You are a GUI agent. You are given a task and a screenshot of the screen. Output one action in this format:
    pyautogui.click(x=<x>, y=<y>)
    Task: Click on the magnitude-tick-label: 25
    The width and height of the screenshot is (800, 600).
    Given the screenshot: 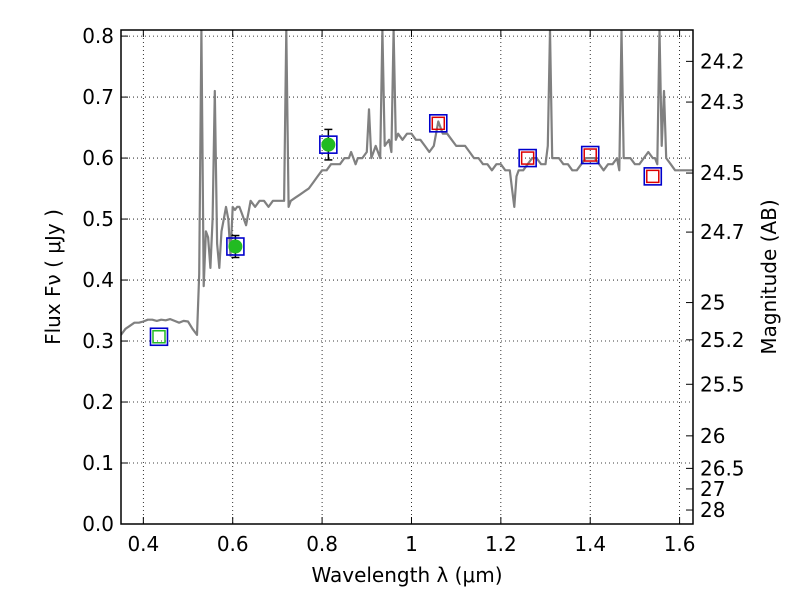 What is the action you would take?
    pyautogui.click(x=712, y=303)
    